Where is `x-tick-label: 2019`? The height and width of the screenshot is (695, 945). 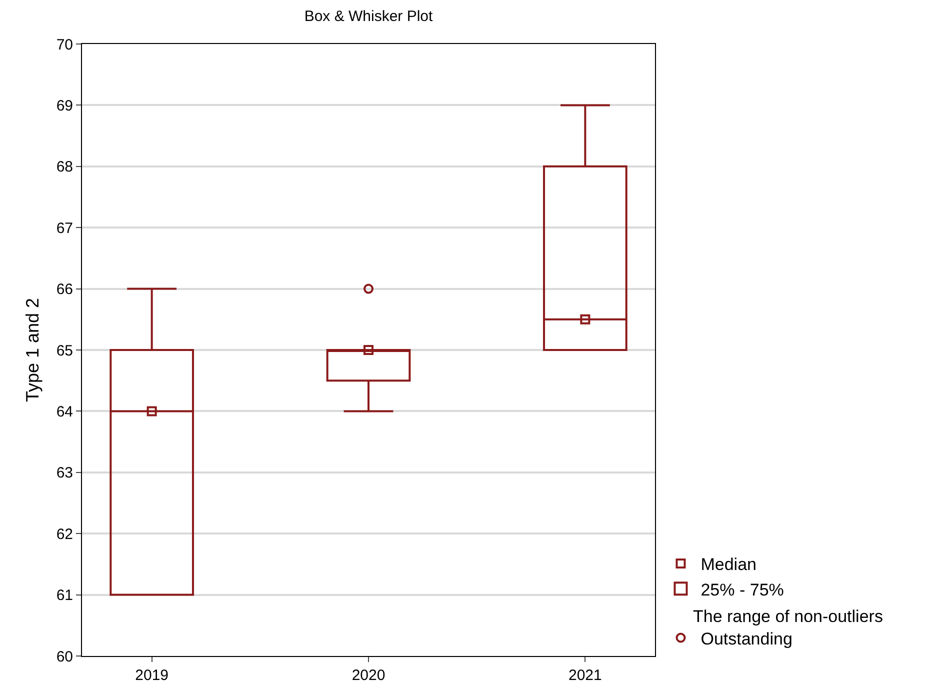 x-tick-label: 2019 is located at coordinates (152, 675).